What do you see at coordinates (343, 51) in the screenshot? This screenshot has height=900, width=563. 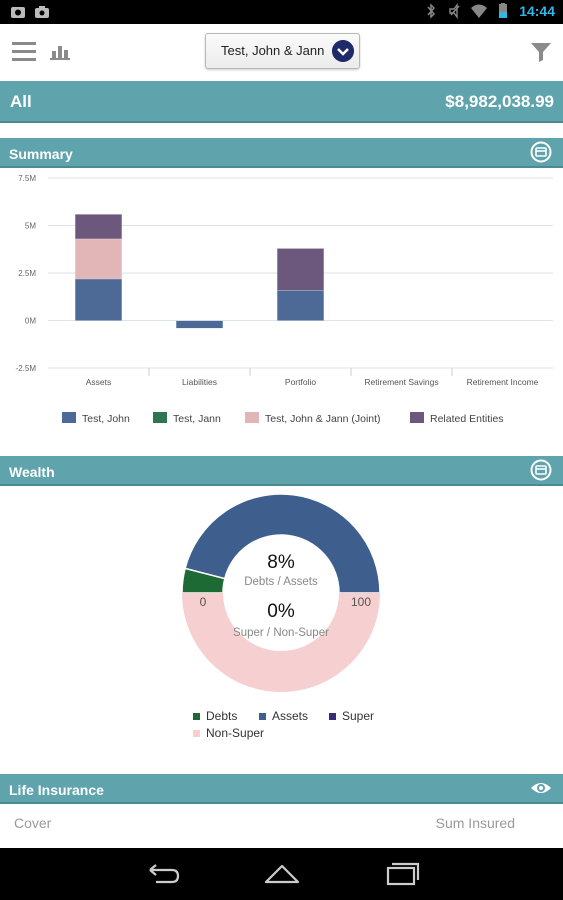 I see `chevron-down-icon` at bounding box center [343, 51].